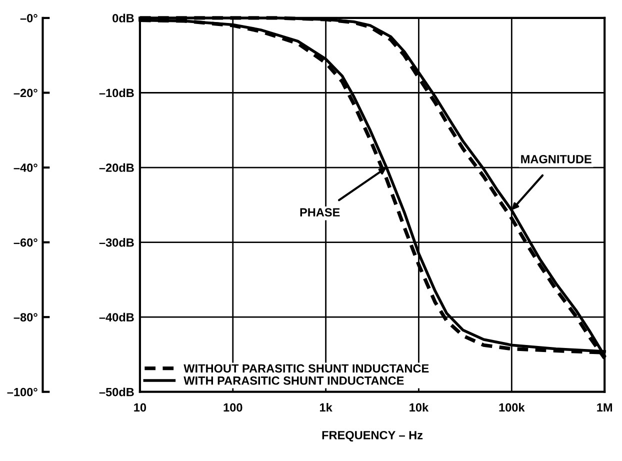 Image resolution: width=622 pixels, height=461 pixels. What do you see at coordinates (116, 167) in the screenshot?
I see `y-tick-label: –20dB` at bounding box center [116, 167].